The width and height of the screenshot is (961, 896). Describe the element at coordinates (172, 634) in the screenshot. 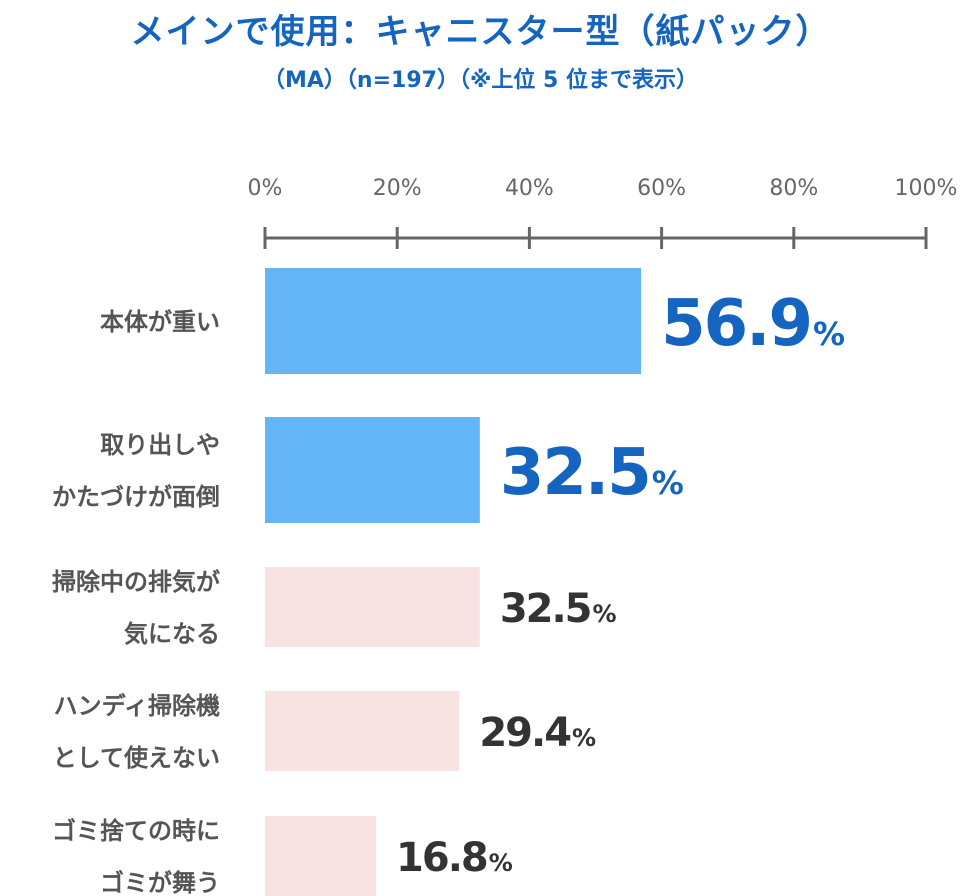

I see `category-label: 気になる` at that location.